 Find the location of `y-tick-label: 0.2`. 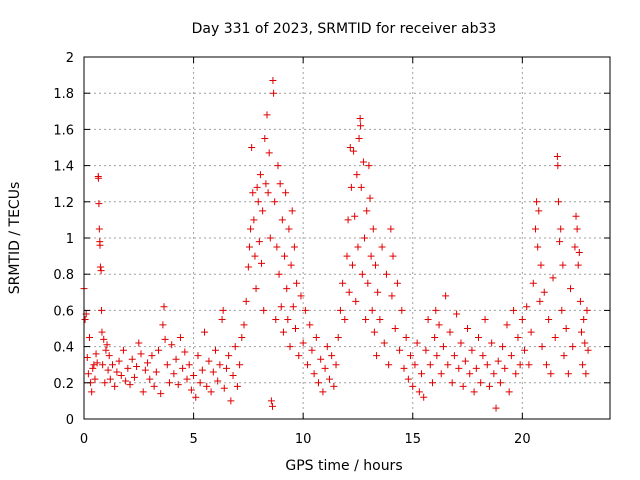

y-tick-label: 0.2 is located at coordinates (63, 384).